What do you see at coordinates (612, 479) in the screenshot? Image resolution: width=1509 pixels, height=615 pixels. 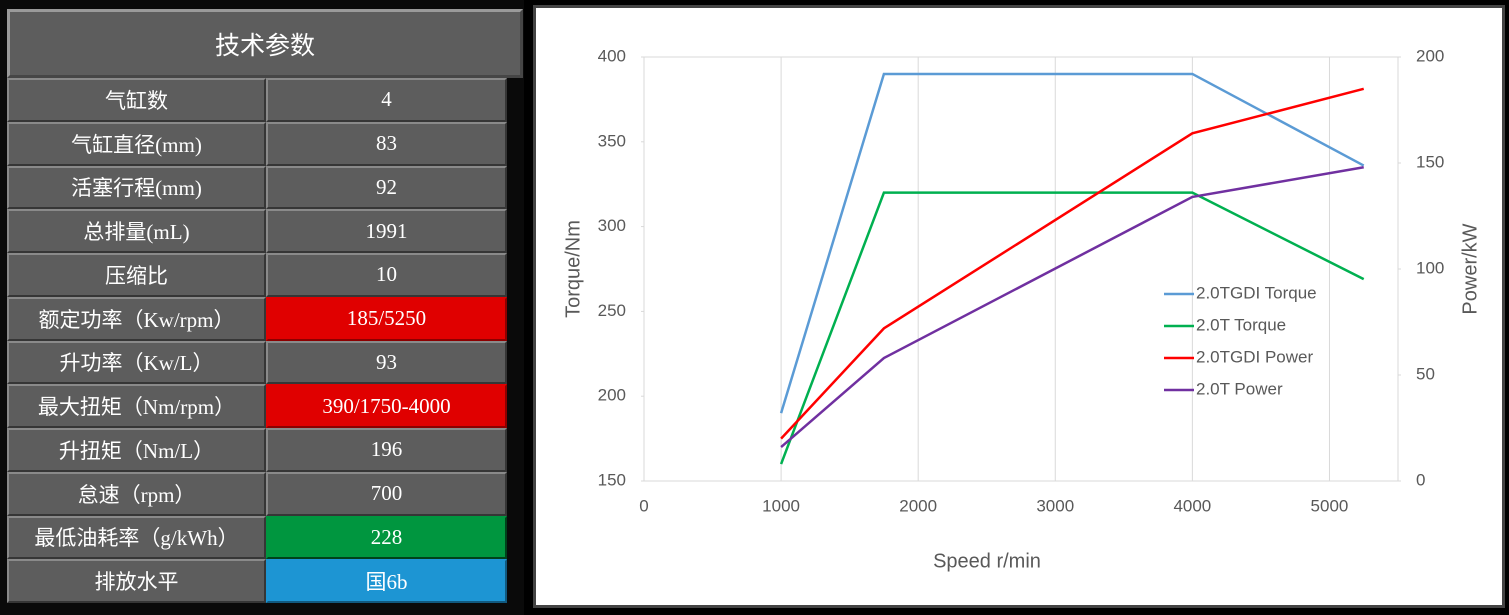 I see `y-tick-label: 150` at bounding box center [612, 479].